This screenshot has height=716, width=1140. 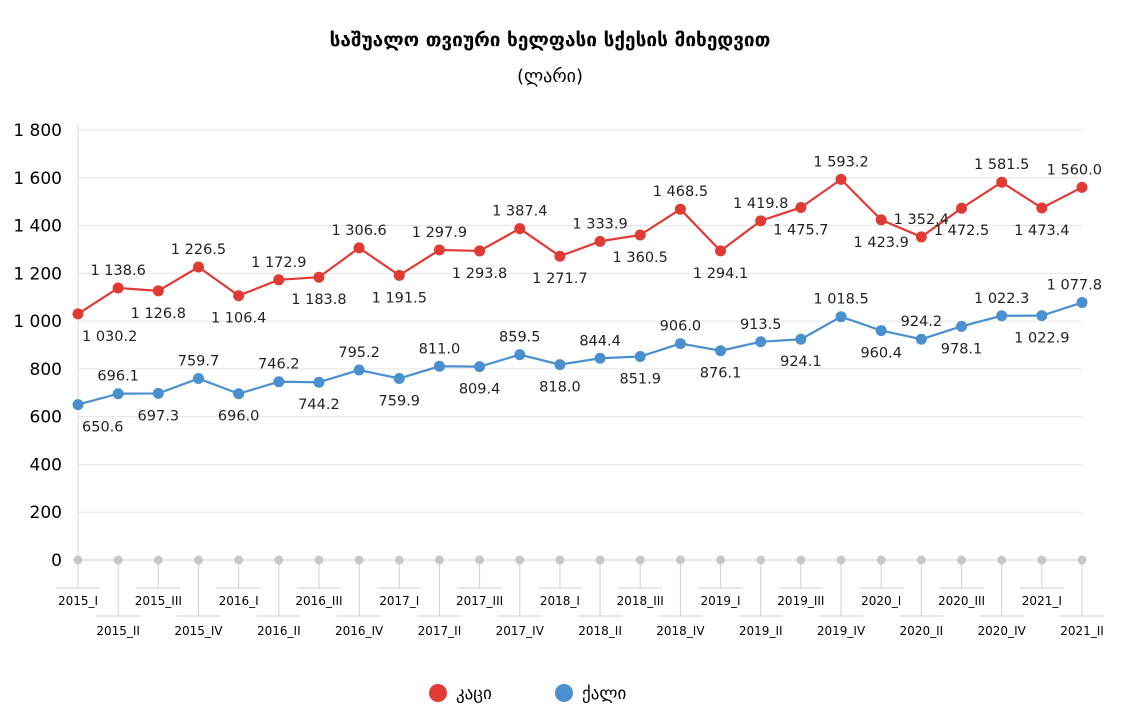 I want to click on data-label: 1 126.8, so click(x=158, y=314).